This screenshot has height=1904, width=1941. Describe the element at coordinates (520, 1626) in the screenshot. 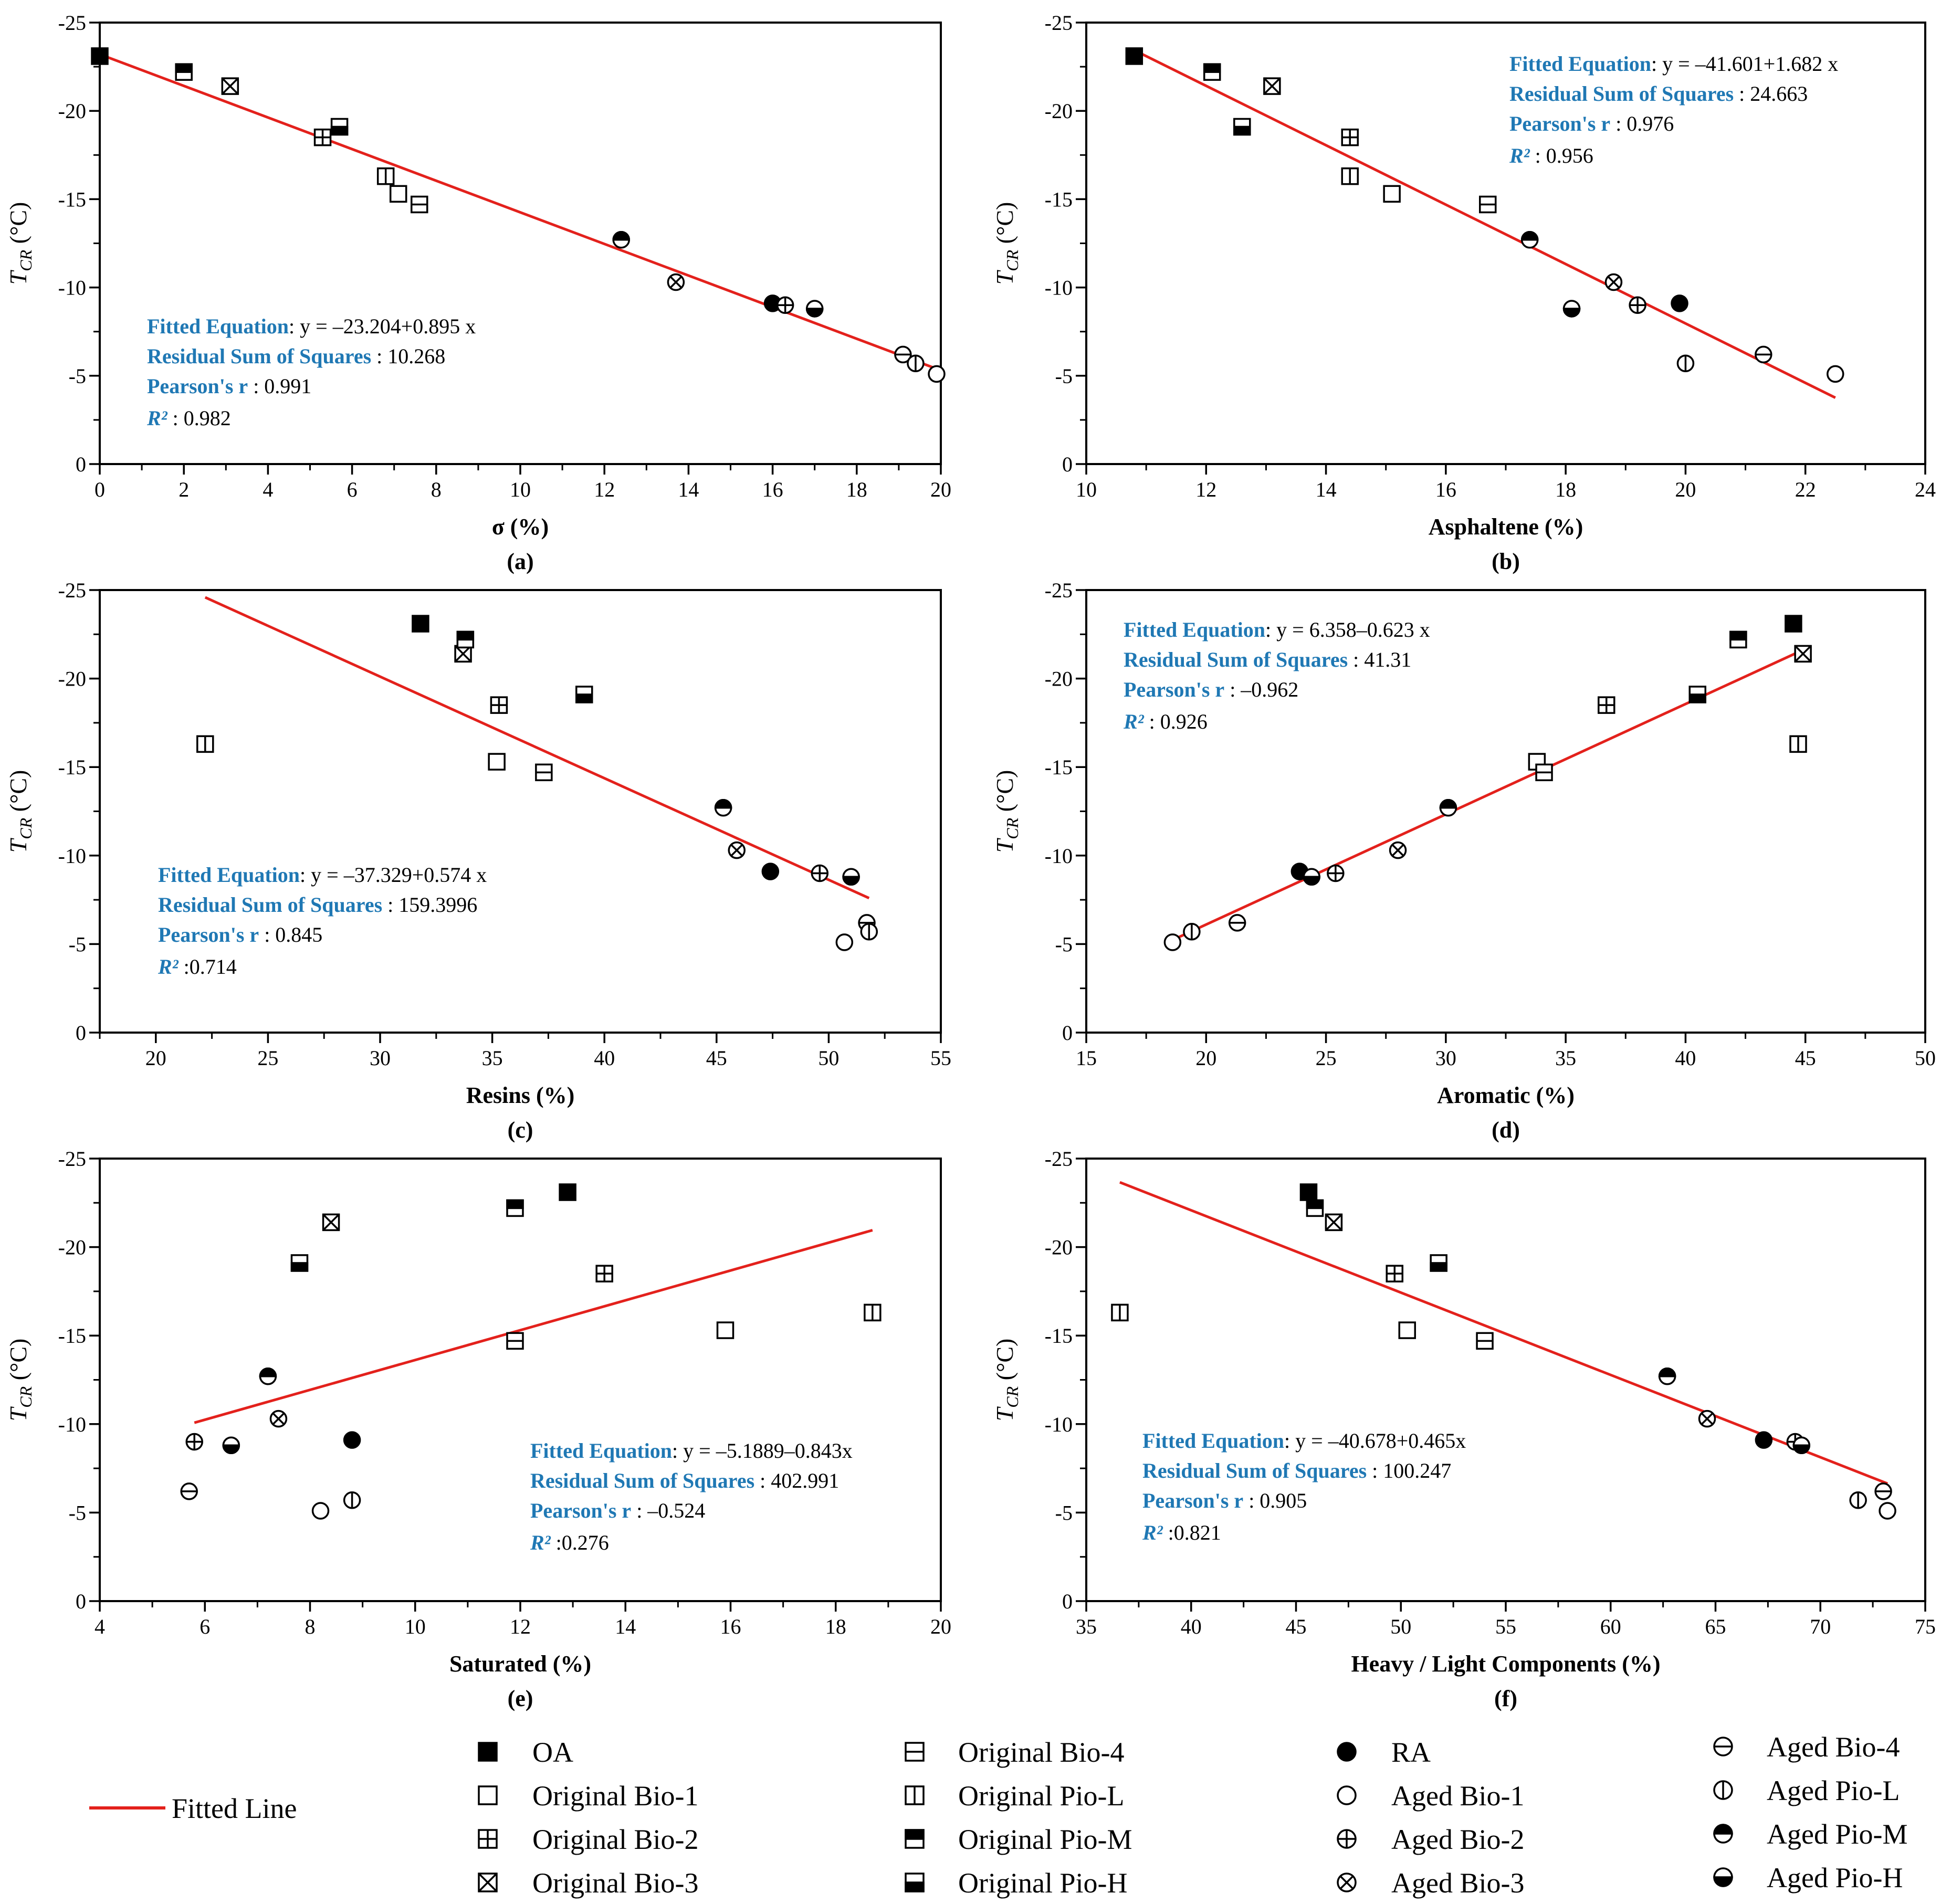

I see `x-tick-label: 12` at that location.